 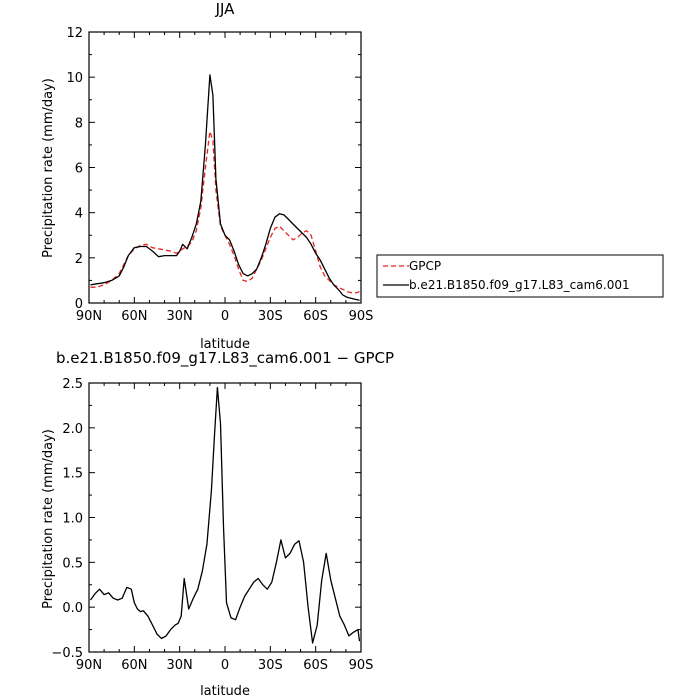 I want to click on bottom-chart-title: b.e21.B1850.f09_g17.L83_cam6.001 − GPCP, so click(x=225, y=358).